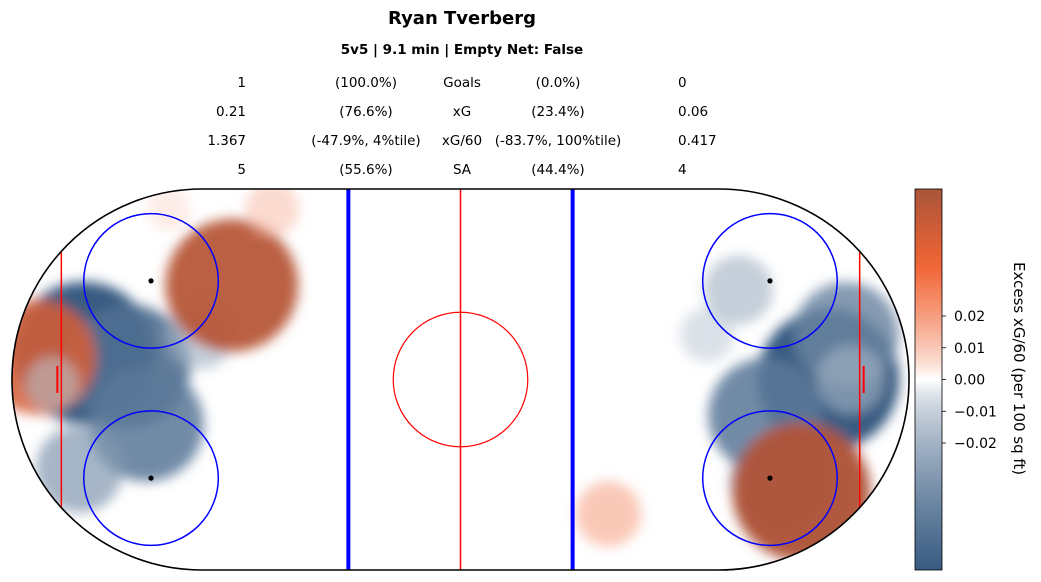 The height and width of the screenshot is (582, 1041). Describe the element at coordinates (682, 170) in the screenshot. I see `stat-right-value: 4` at that location.